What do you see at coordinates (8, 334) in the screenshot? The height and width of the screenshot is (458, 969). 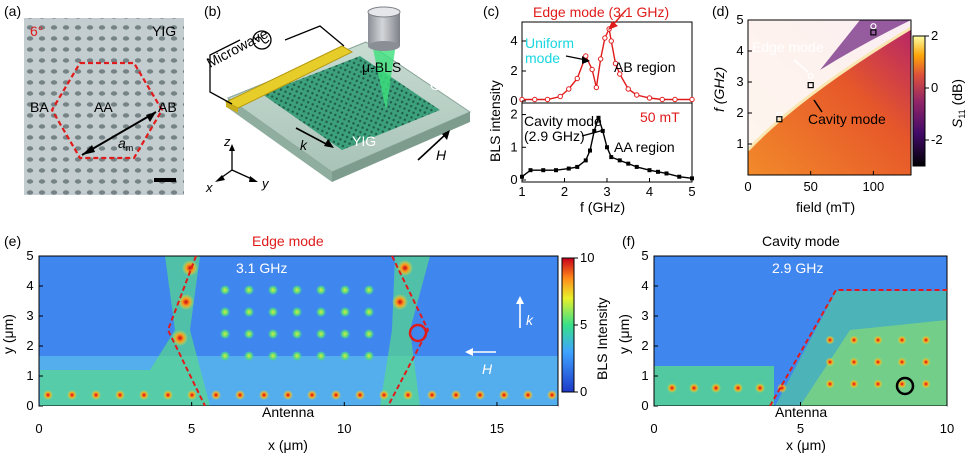 I see `chart-e-ylabel: y (μm)` at bounding box center [8, 334].